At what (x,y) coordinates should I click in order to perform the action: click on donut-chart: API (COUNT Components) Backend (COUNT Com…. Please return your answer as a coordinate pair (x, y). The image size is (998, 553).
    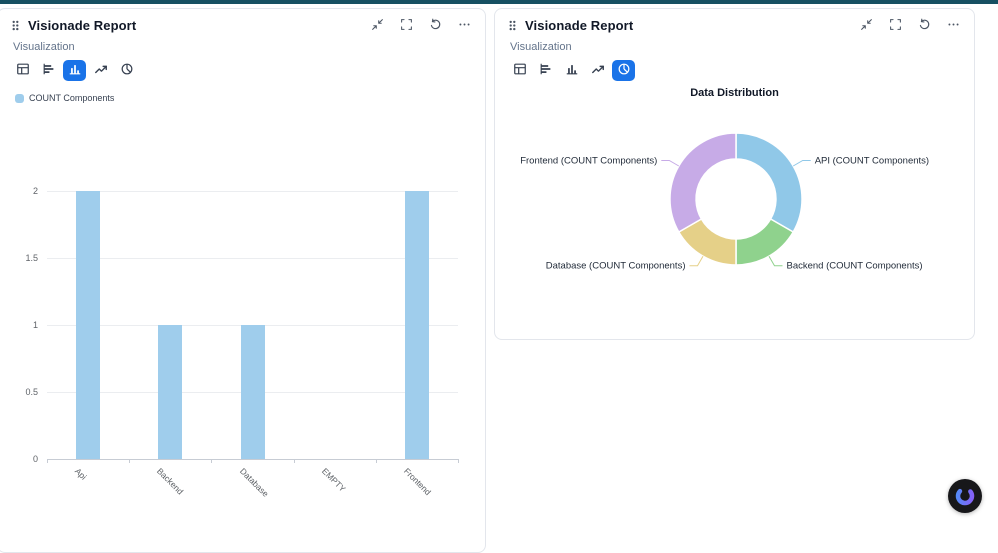
    Looking at the image, I should click on (724, 202).